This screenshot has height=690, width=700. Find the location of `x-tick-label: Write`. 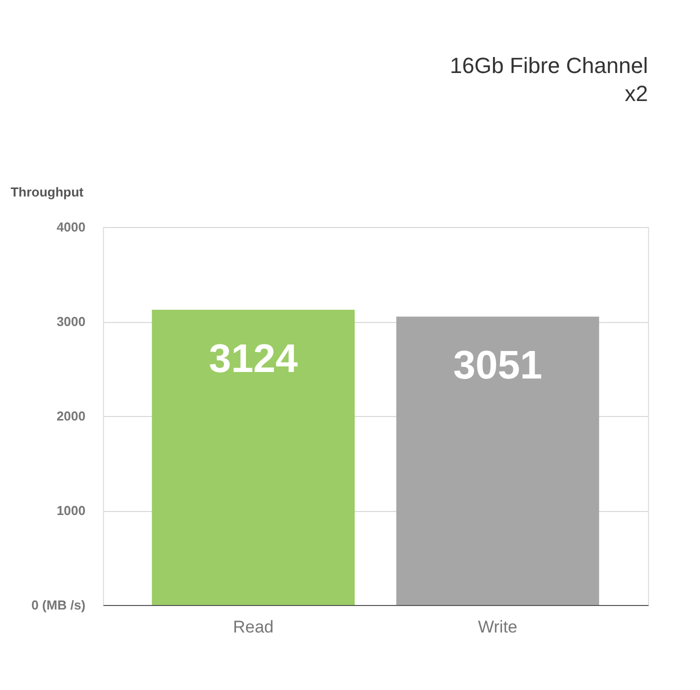

x-tick-label: Write is located at coordinates (498, 627).